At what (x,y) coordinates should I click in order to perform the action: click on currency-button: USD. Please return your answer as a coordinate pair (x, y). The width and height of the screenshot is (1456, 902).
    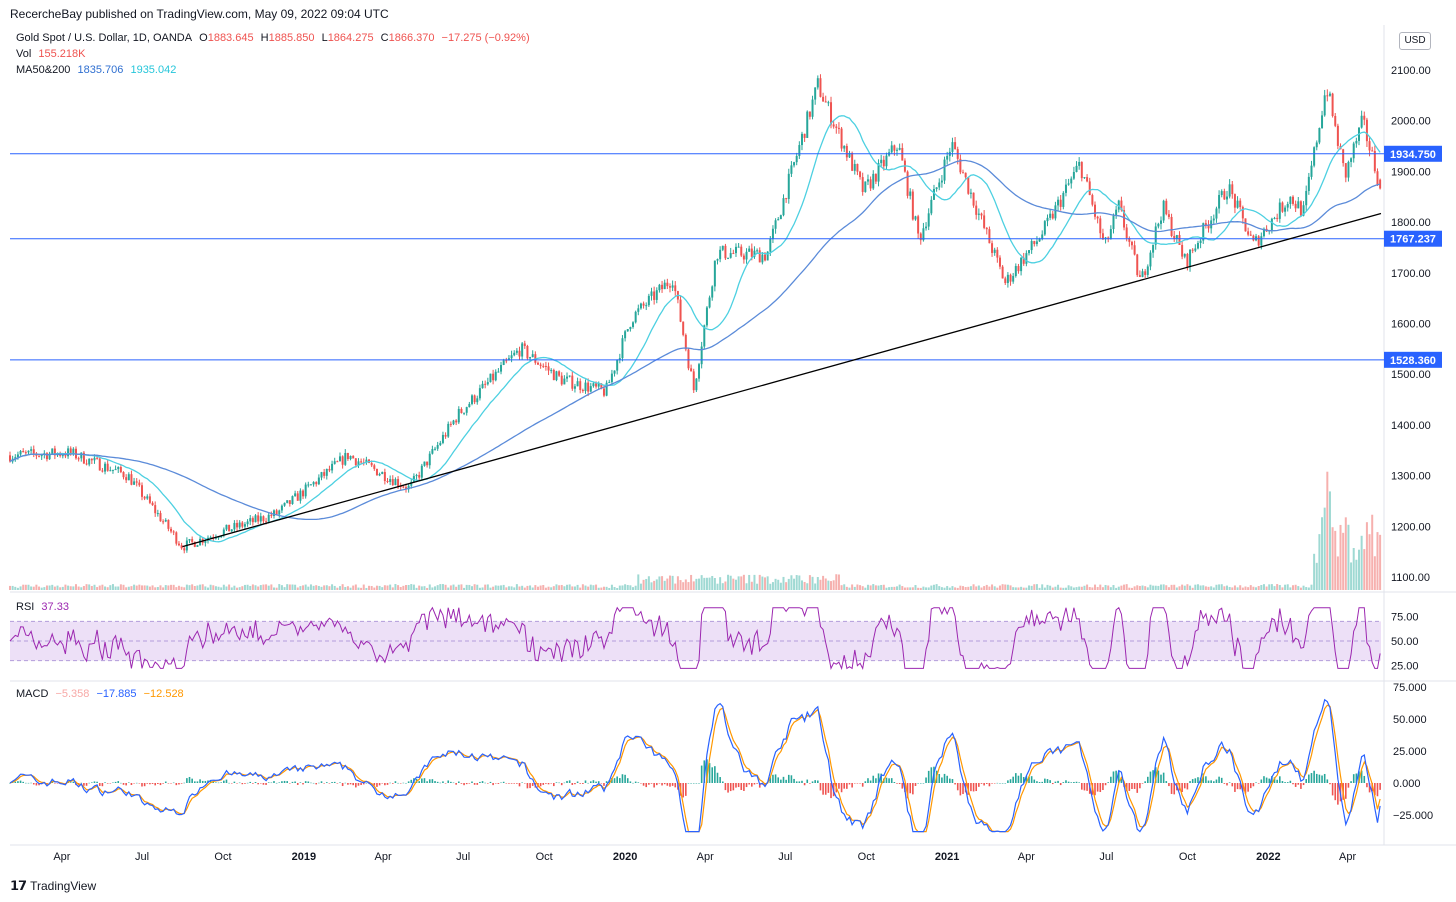
    Looking at the image, I should click on (1415, 41).